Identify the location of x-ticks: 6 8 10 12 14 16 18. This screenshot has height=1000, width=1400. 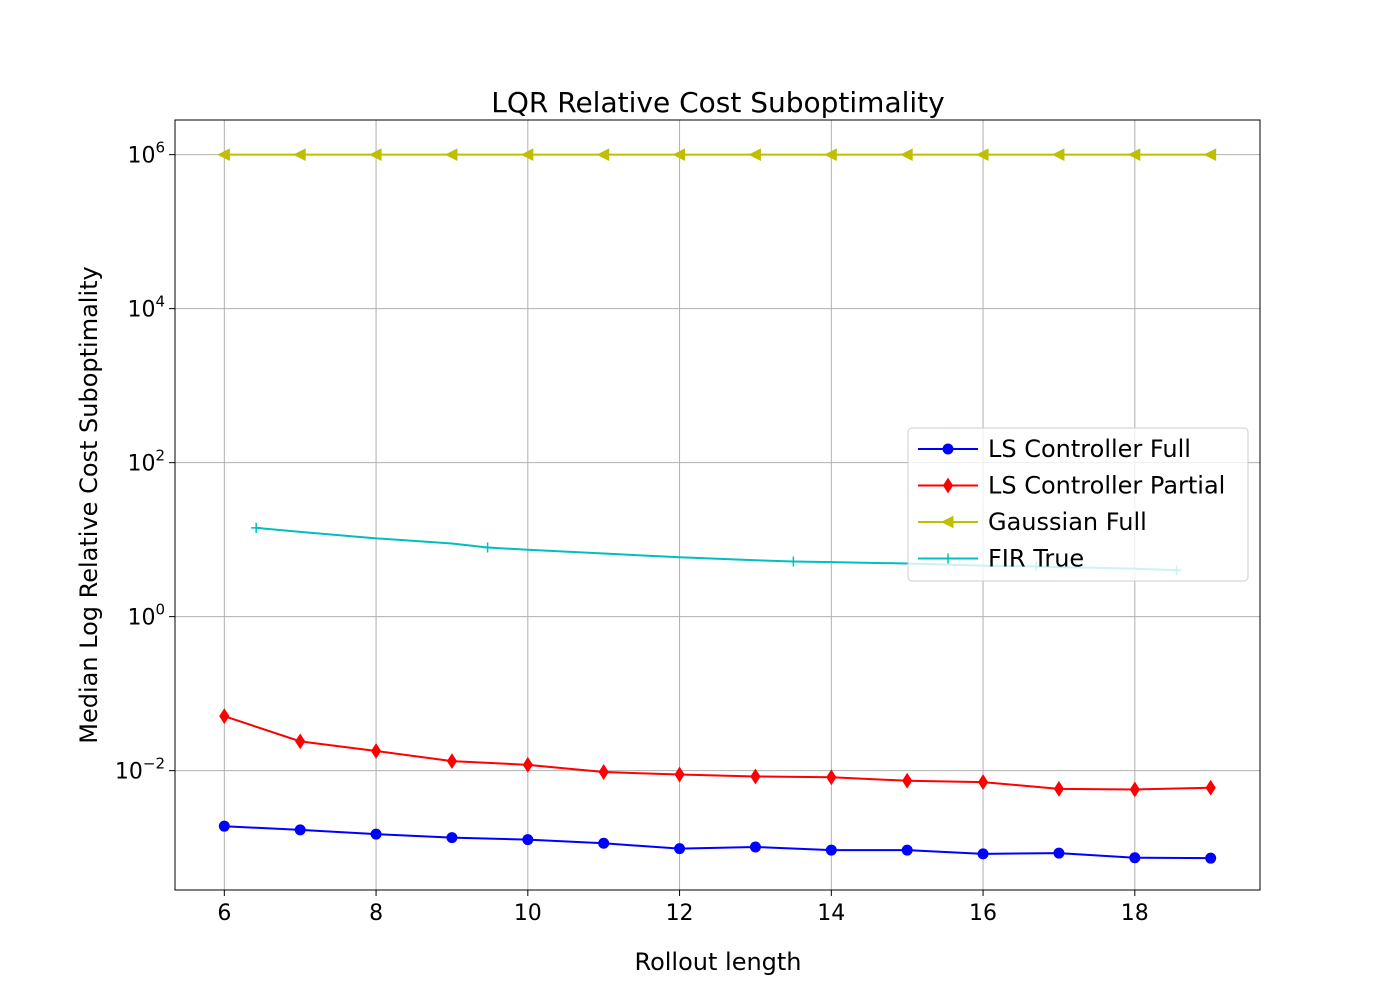
(683, 908).